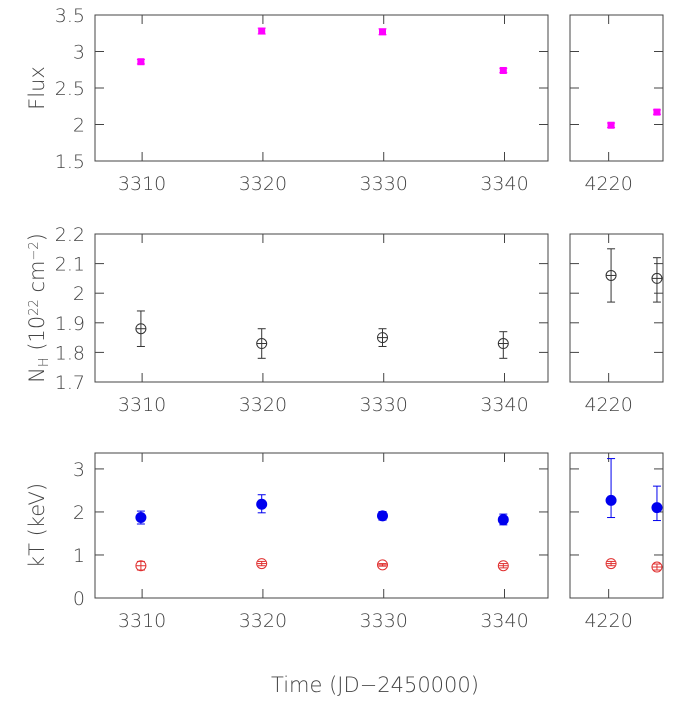 This screenshot has width=689, height=702. I want to click on y-tick-label: 2.1, so click(70, 265).